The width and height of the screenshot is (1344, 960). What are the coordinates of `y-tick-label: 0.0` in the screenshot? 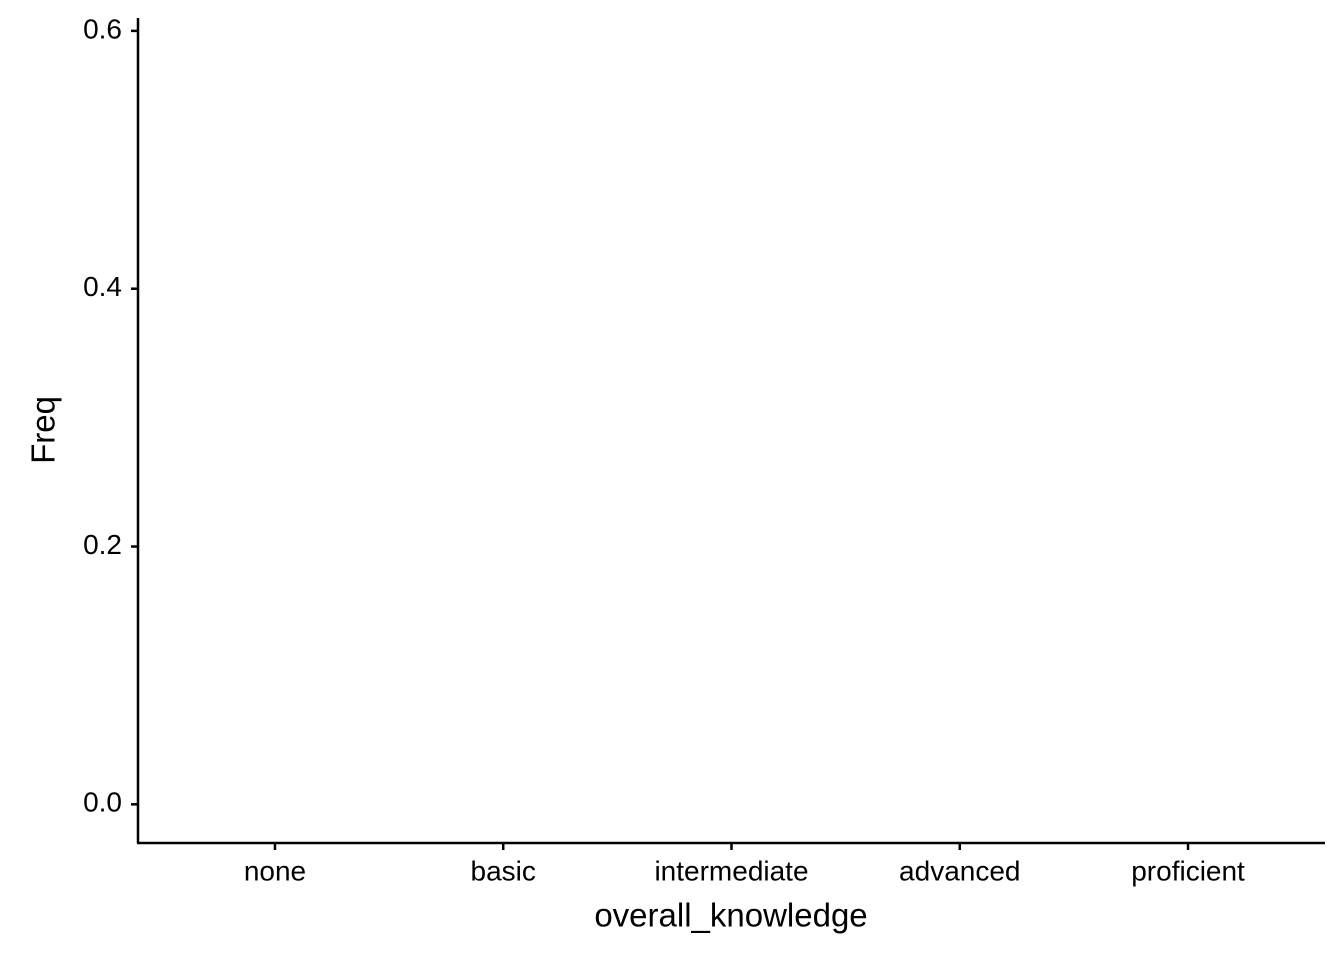 It's located at (102, 802).